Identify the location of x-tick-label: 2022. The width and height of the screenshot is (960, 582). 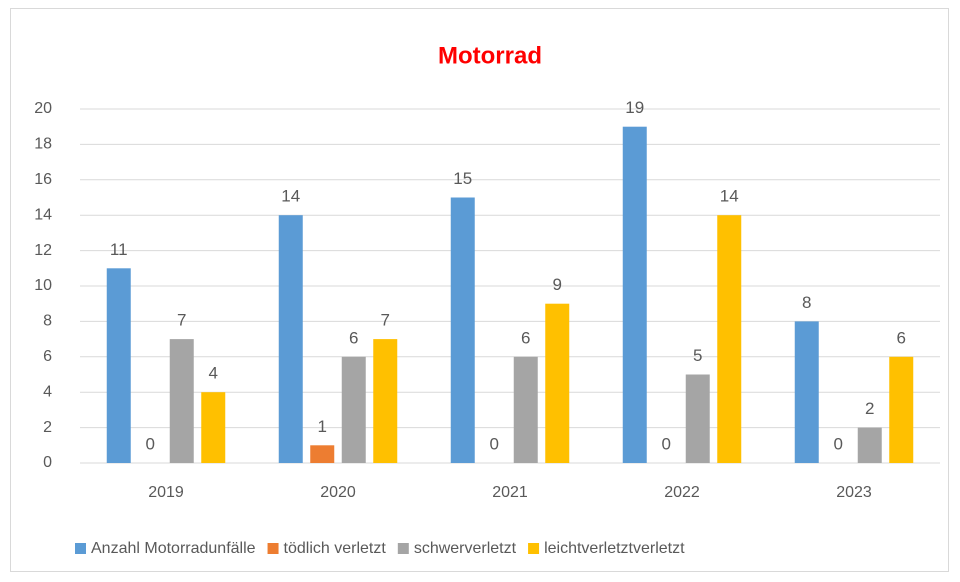
(682, 492).